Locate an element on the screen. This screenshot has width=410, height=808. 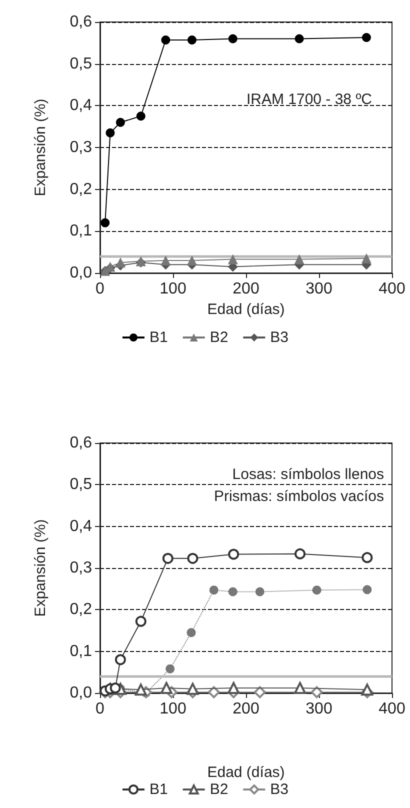
annotation: IRAM 1700 - 38 ºC is located at coordinates (309, 99).